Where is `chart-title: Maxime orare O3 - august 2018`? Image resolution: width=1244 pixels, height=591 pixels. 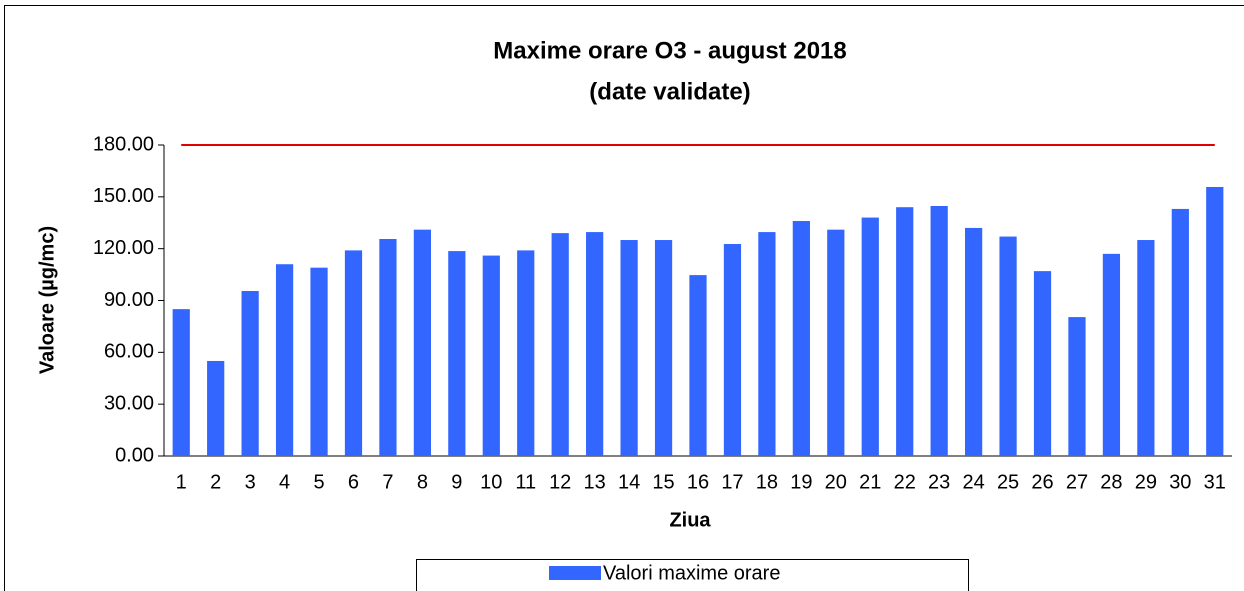
chart-title: Maxime orare O3 - august 2018 is located at coordinates (669, 50).